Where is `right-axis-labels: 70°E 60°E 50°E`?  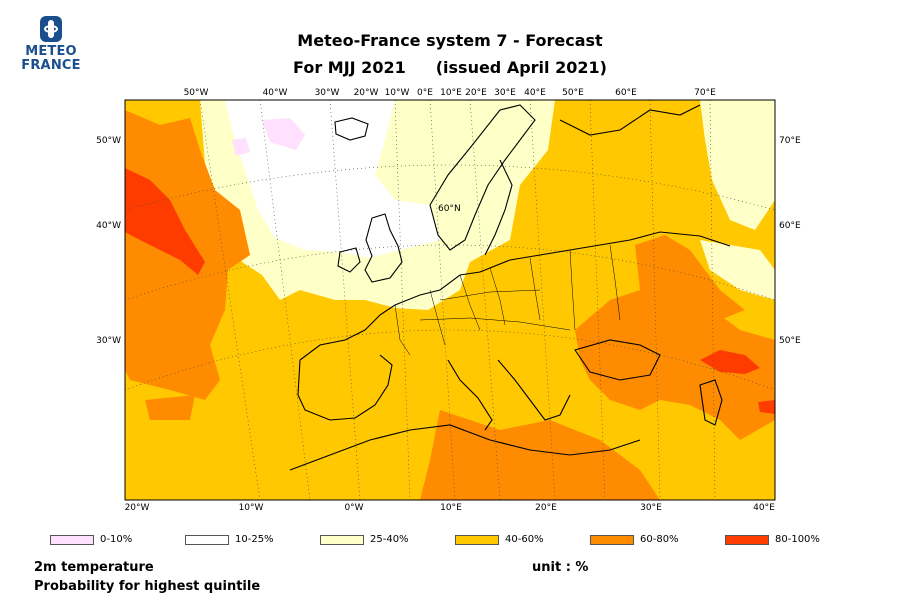 right-axis-labels: 70°E 60°E 50°E is located at coordinates (790, 241).